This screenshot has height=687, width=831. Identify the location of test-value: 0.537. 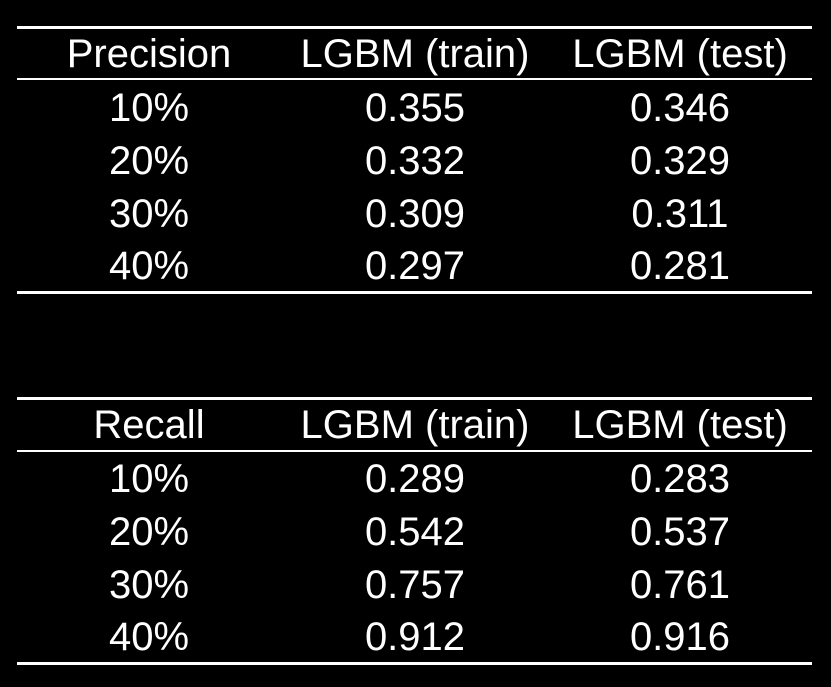
(680, 532).